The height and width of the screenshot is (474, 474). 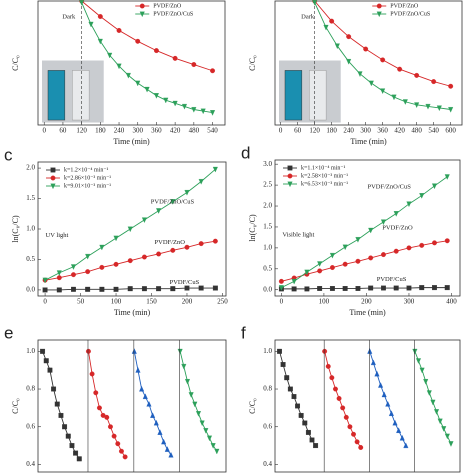 I want to click on legend-label: k=2.58×10⁻³ min⁻¹, so click(x=324, y=176).